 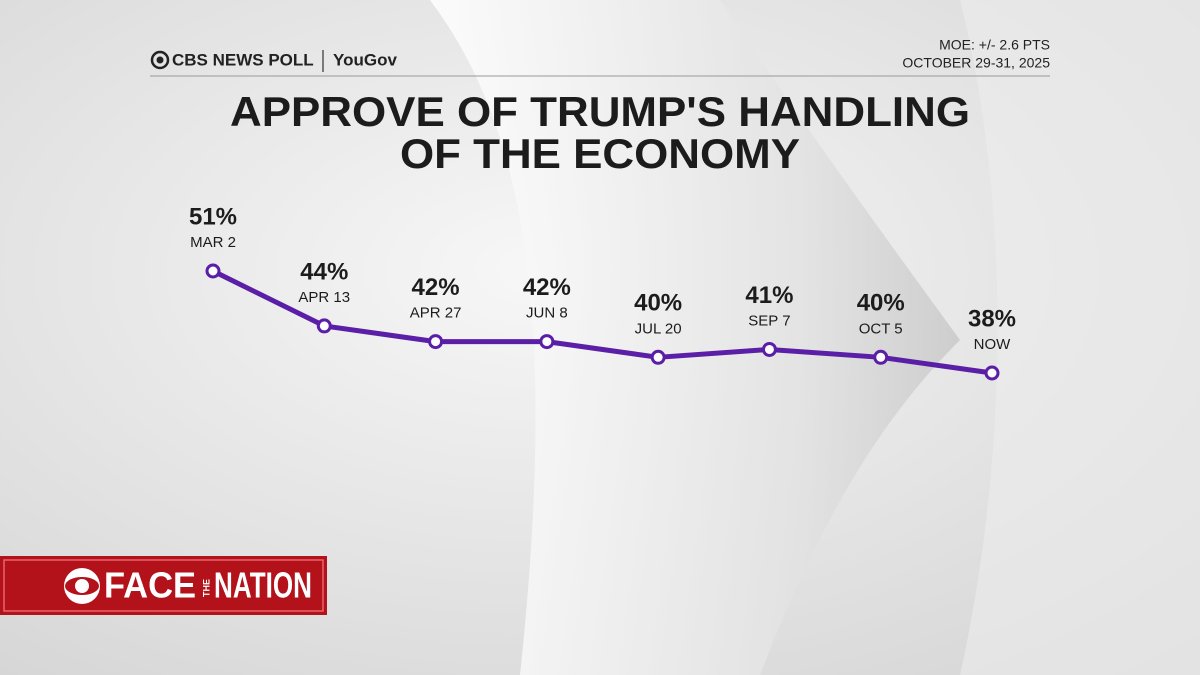 I want to click on category-label: APR 13, so click(x=324, y=297).